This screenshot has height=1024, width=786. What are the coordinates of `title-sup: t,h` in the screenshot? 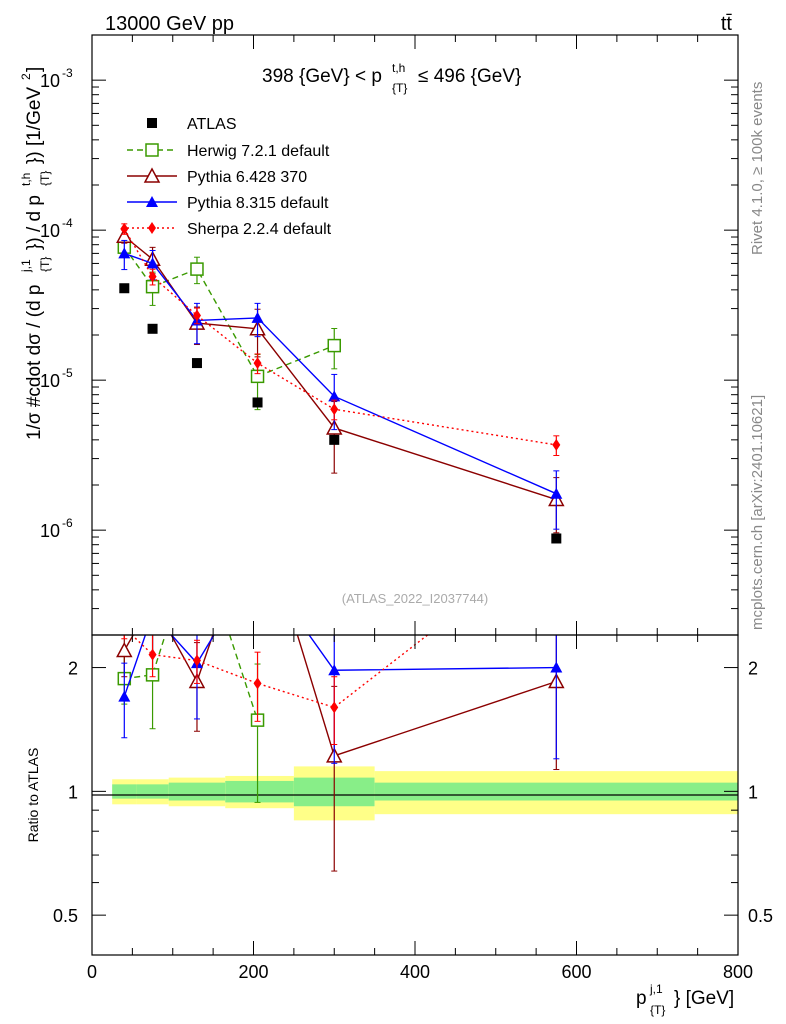 It's located at (398, 68).